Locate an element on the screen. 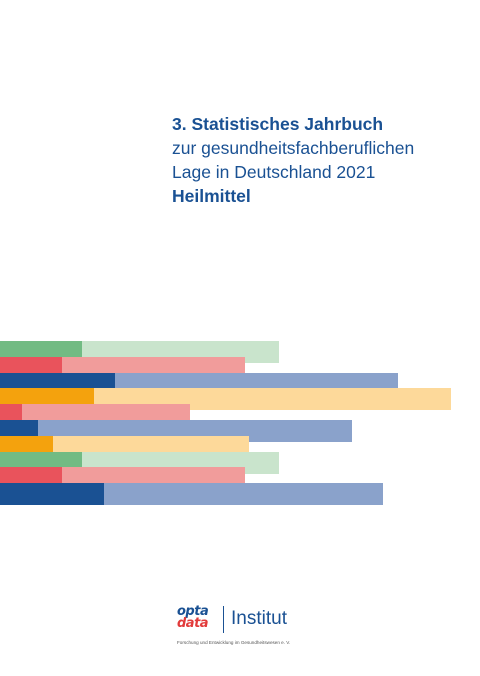 This screenshot has width=480, height=676. title-line-scope: Lage in Deutschland 2021 is located at coordinates (274, 172).